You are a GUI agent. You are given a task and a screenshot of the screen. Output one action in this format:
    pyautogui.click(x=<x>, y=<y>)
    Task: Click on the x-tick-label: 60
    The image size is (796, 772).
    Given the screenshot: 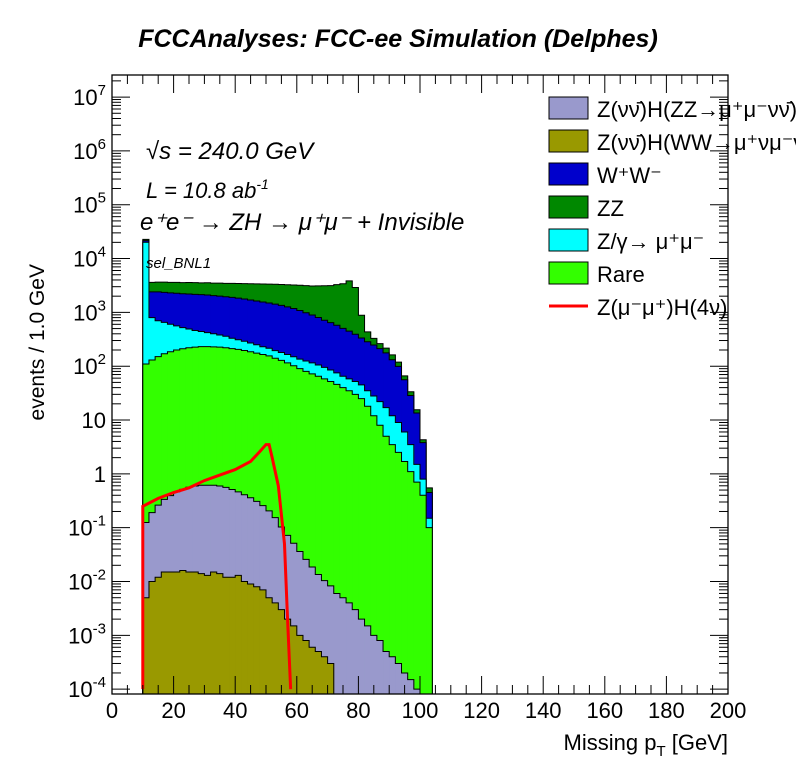 What is the action you would take?
    pyautogui.click(x=297, y=710)
    